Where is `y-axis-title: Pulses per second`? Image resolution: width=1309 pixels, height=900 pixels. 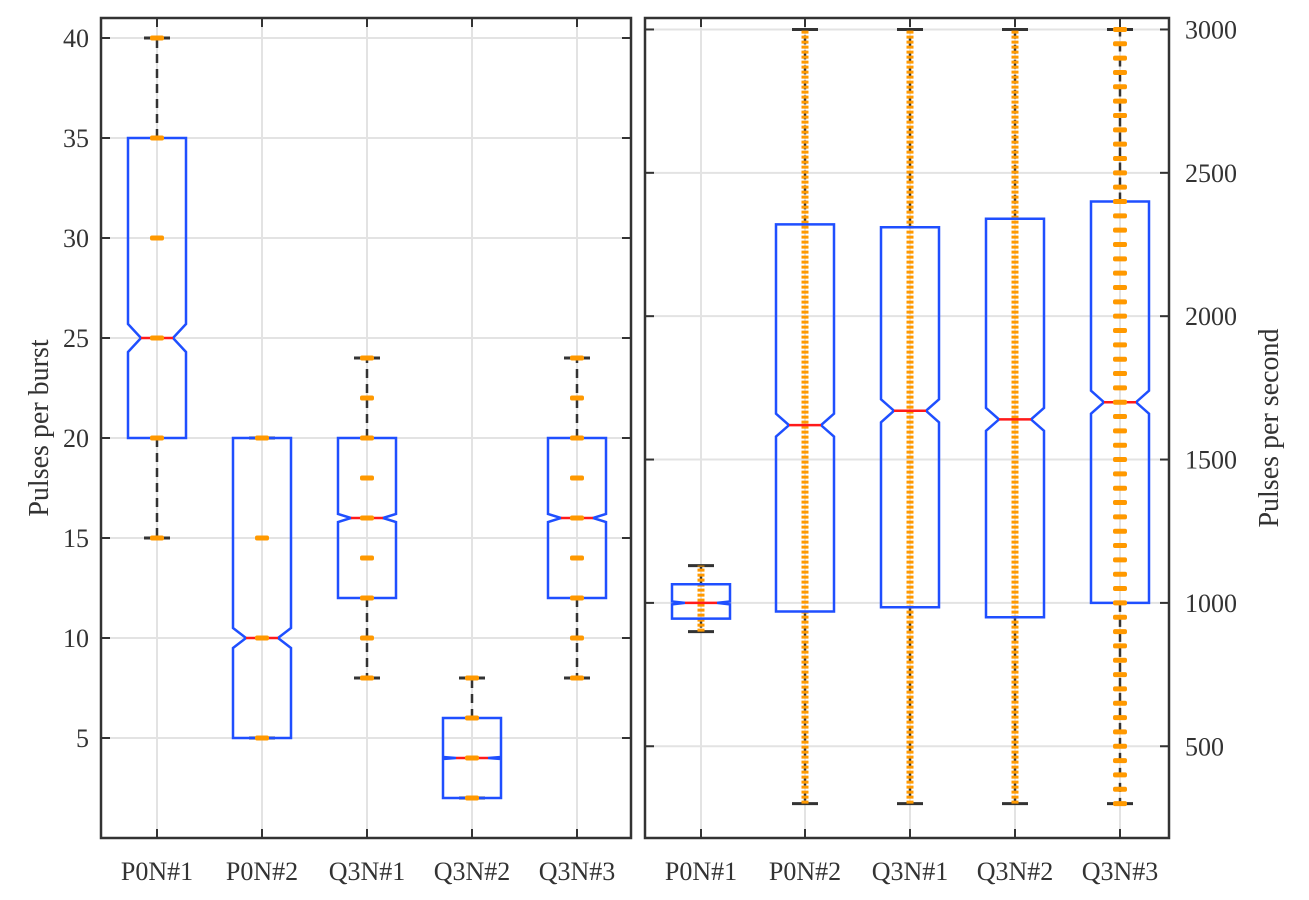 y-axis-title: Pulses per second is located at coordinates (1269, 427).